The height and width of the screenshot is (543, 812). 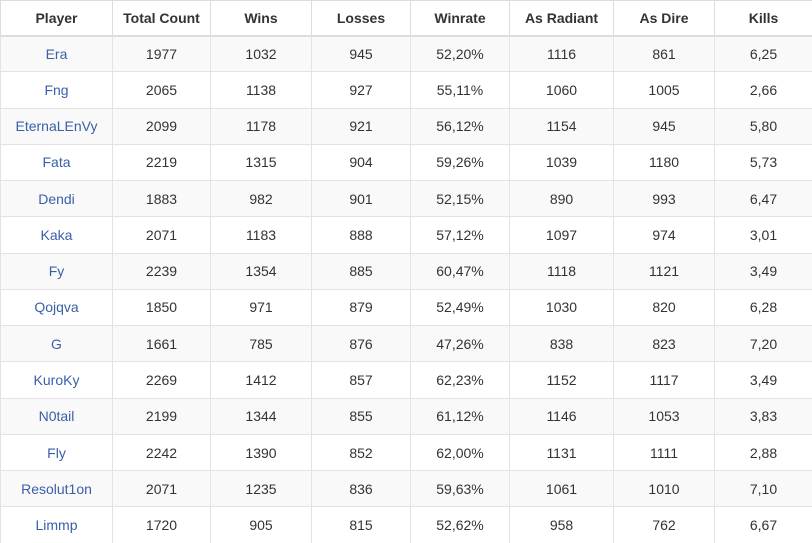 What do you see at coordinates (664, 18) in the screenshot?
I see `column-header-as_dire: As Dire` at bounding box center [664, 18].